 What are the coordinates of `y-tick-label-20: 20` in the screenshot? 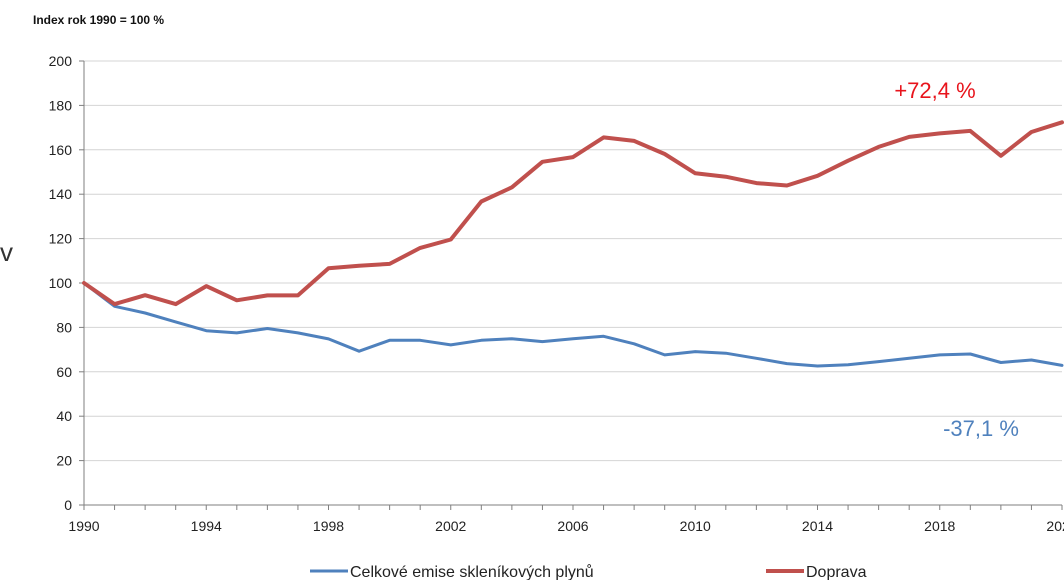 It's located at (64, 461).